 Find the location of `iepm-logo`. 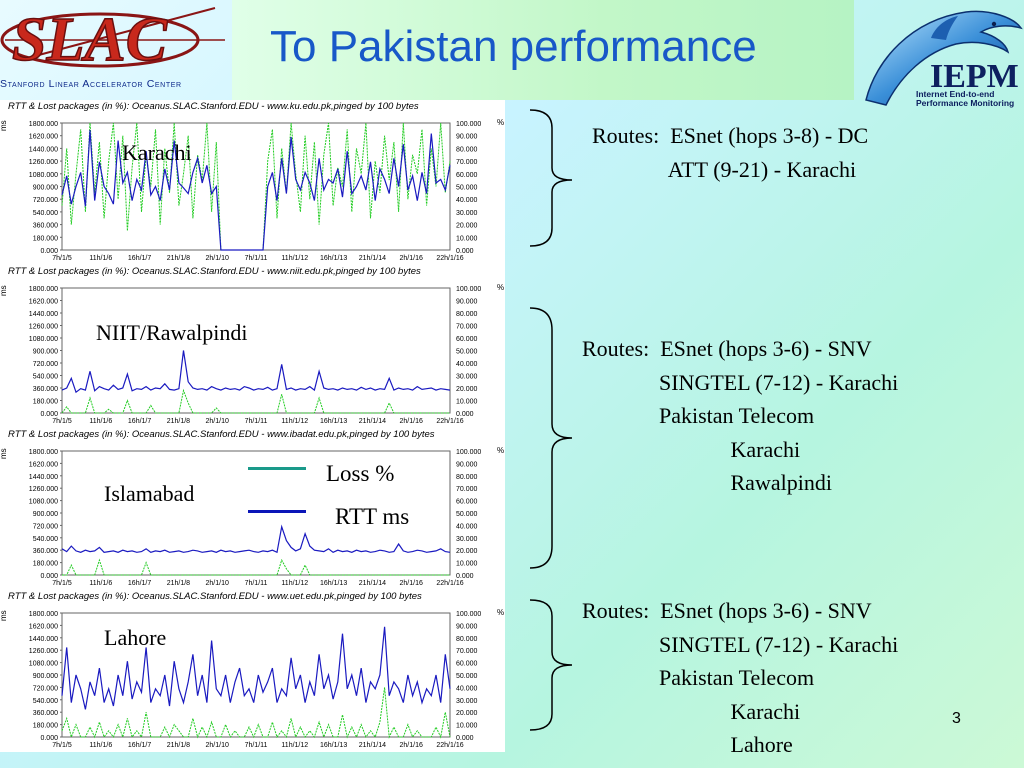

iepm-logo is located at coordinates (940, 55).